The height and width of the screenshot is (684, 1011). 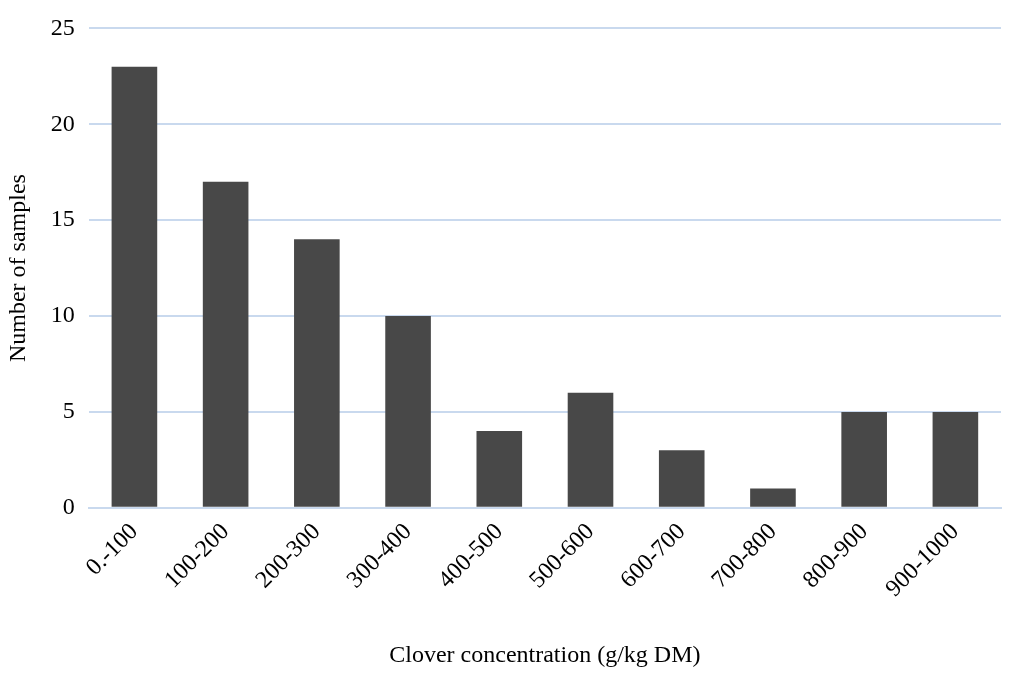 I want to click on y-axis-title: Number of samples, so click(x=16, y=268).